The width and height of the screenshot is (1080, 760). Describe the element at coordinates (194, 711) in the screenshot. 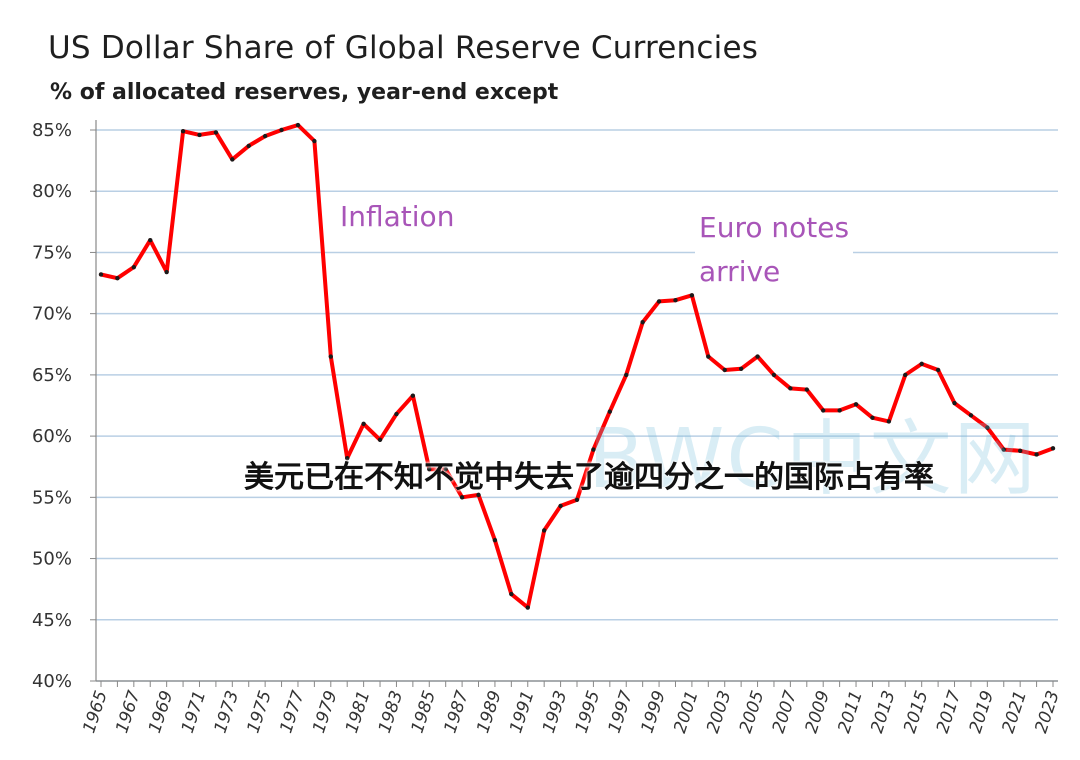

I see `x-tick-label: 1971` at that location.